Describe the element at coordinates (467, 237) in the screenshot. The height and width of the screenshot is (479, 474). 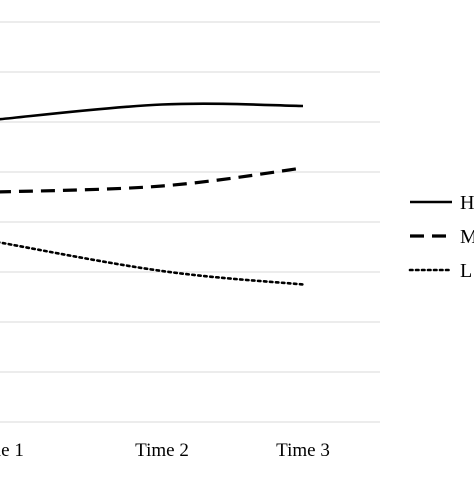
I see `legend-label-M: M` at that location.